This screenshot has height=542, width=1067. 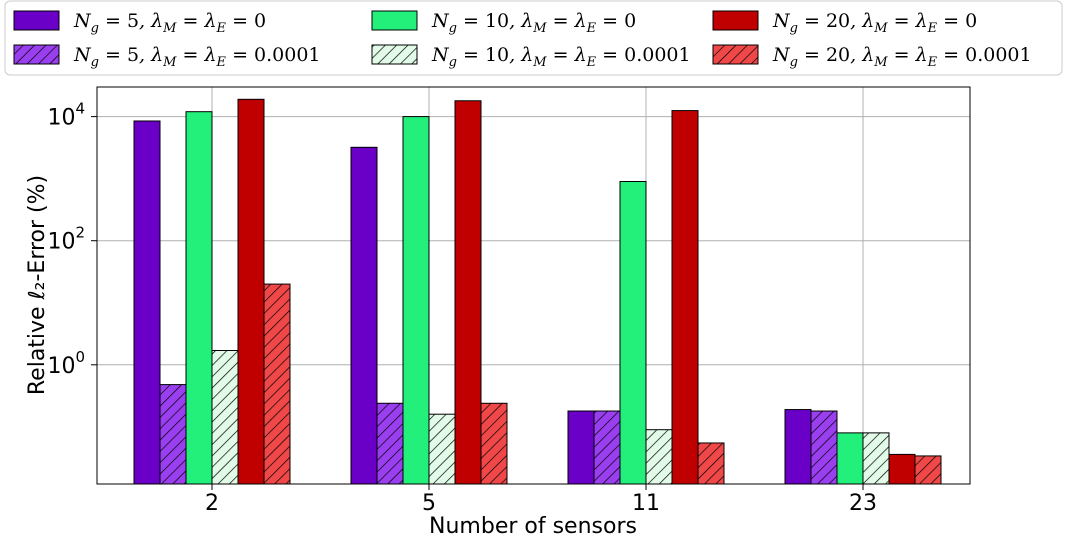 I want to click on x-tick-label: 2, so click(x=212, y=503).